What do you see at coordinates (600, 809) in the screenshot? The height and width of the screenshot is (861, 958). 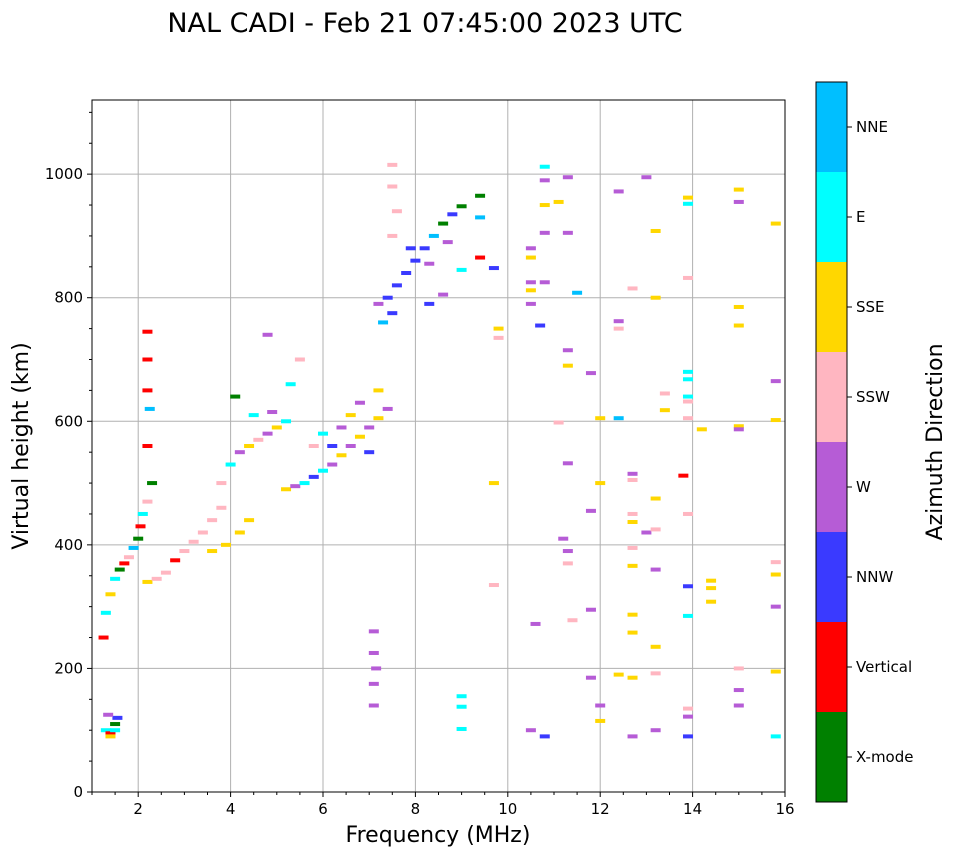 I see `x-tick-label: 12` at bounding box center [600, 809].